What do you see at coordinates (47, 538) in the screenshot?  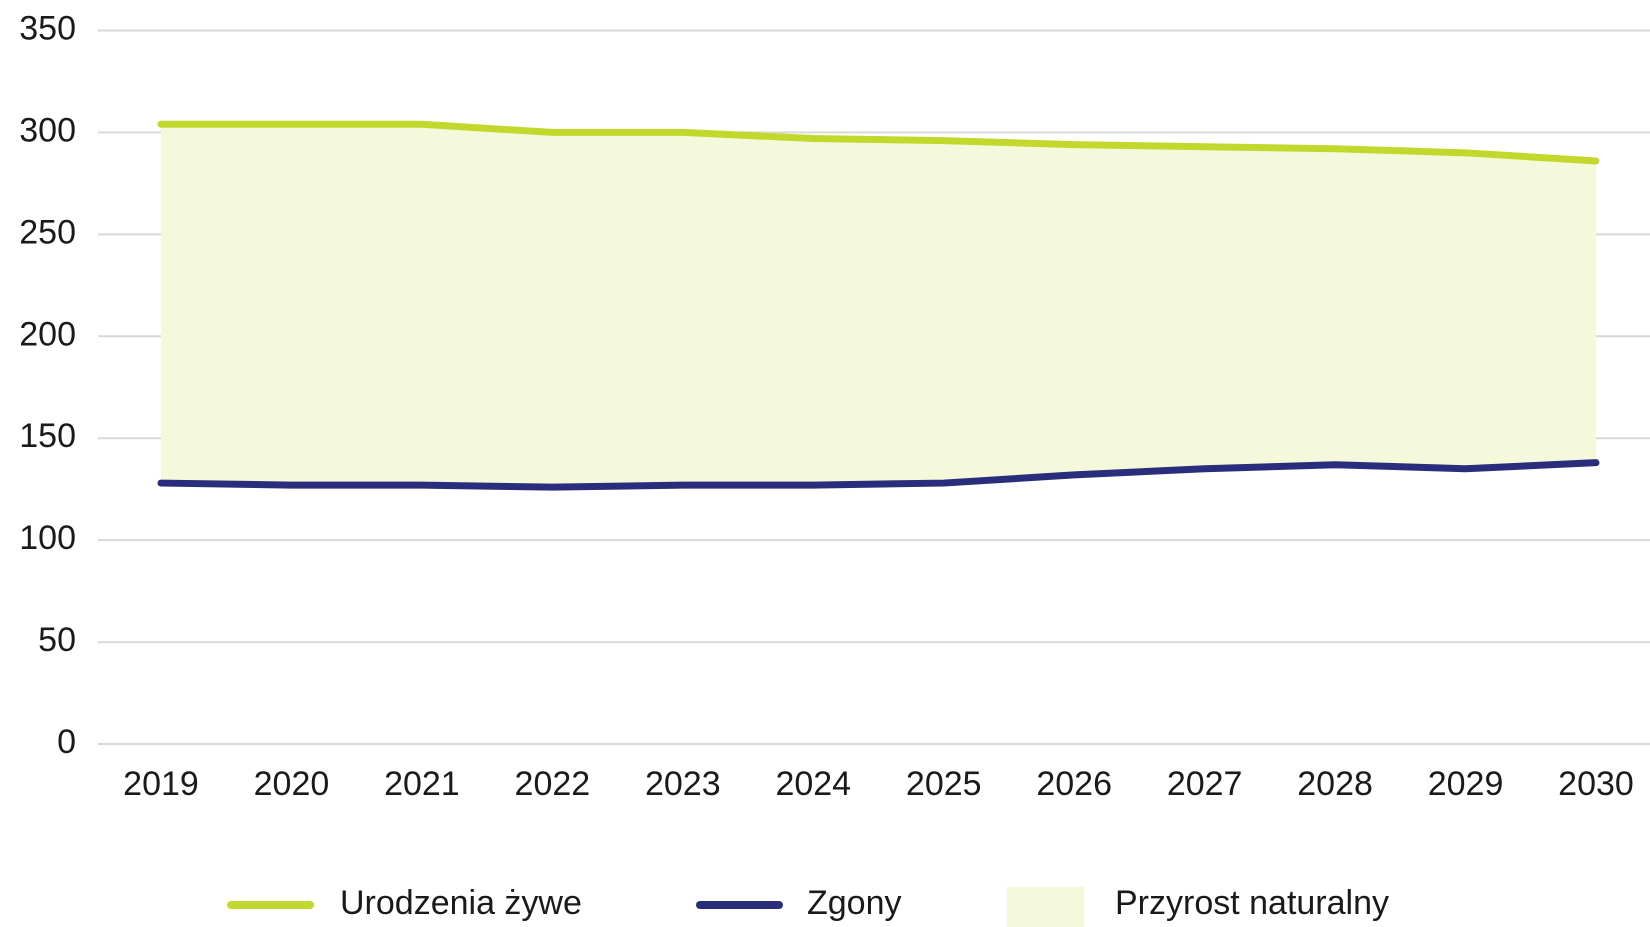 I see `y-tick-label: 100` at bounding box center [47, 538].